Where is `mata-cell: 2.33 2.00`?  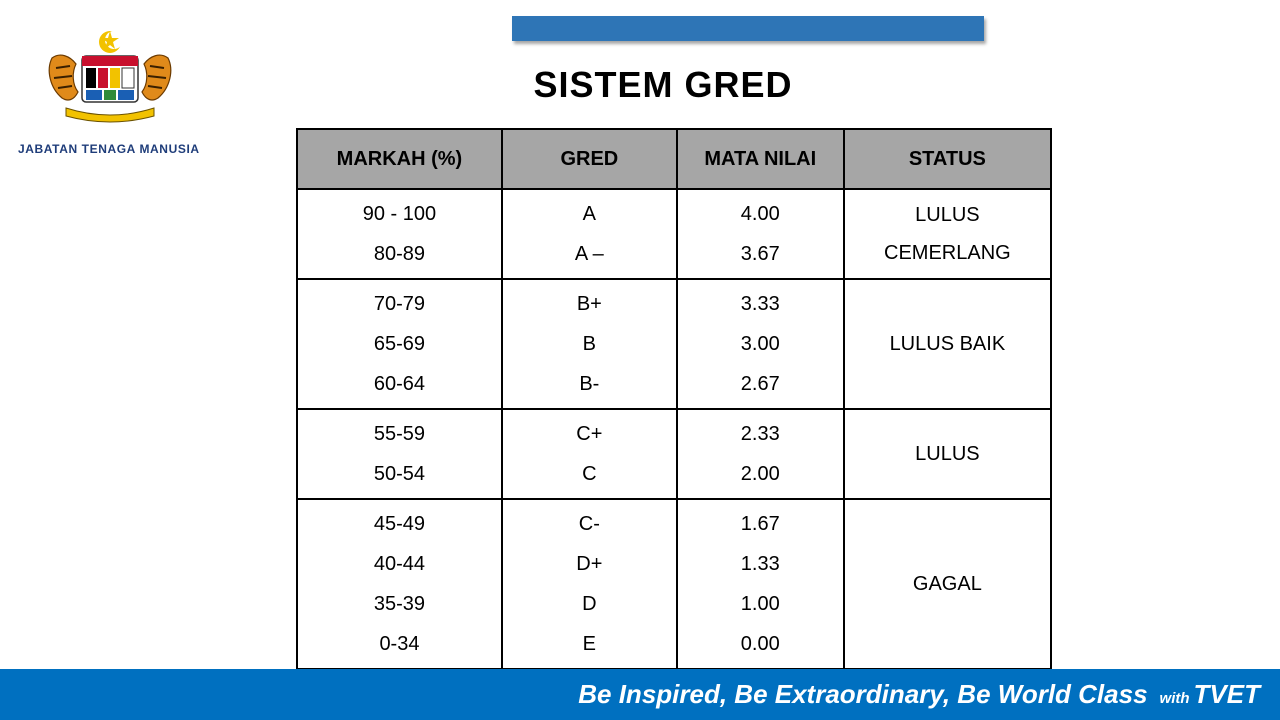 mata-cell: 2.33 2.00 is located at coordinates (760, 454).